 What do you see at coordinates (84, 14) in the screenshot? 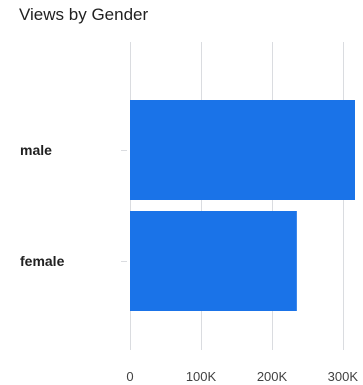
I see `chart-title: Views by Gender` at bounding box center [84, 14].